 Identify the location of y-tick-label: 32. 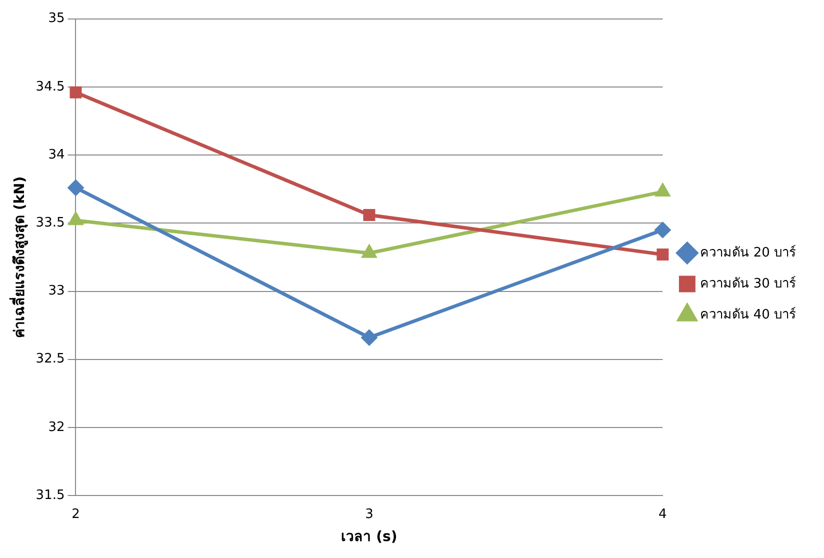
(56, 427).